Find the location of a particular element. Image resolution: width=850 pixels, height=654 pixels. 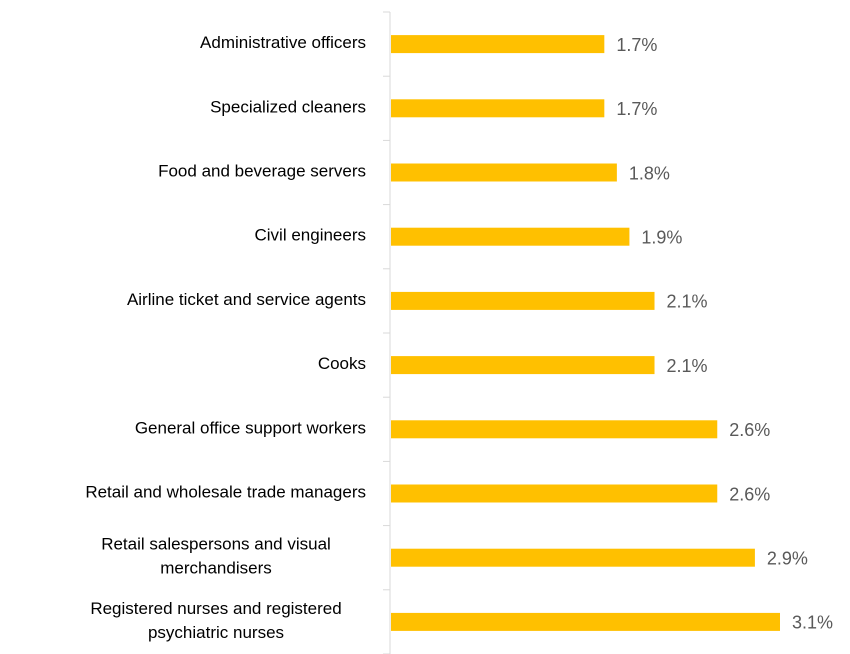

category-line: Retail salespersons and visual is located at coordinates (216, 544).